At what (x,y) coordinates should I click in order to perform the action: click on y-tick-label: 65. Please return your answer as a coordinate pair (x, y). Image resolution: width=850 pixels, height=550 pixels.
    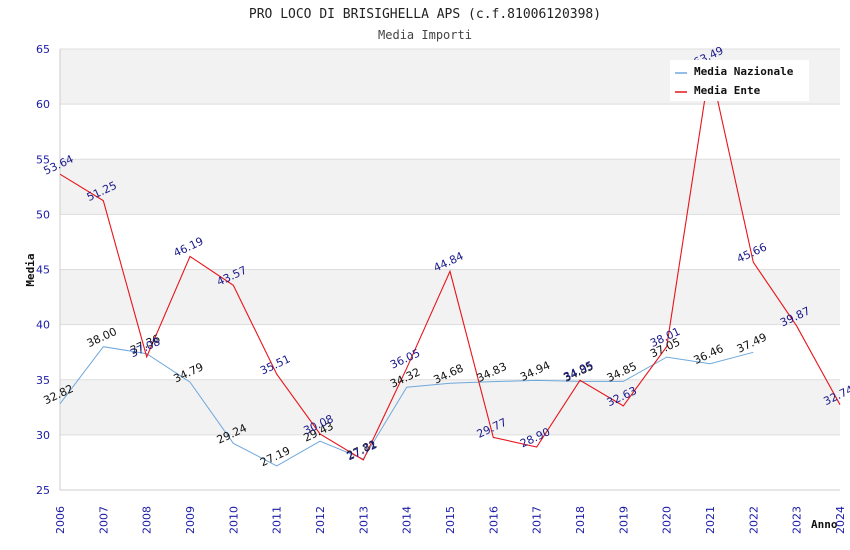
    Looking at the image, I should click on (43, 49).